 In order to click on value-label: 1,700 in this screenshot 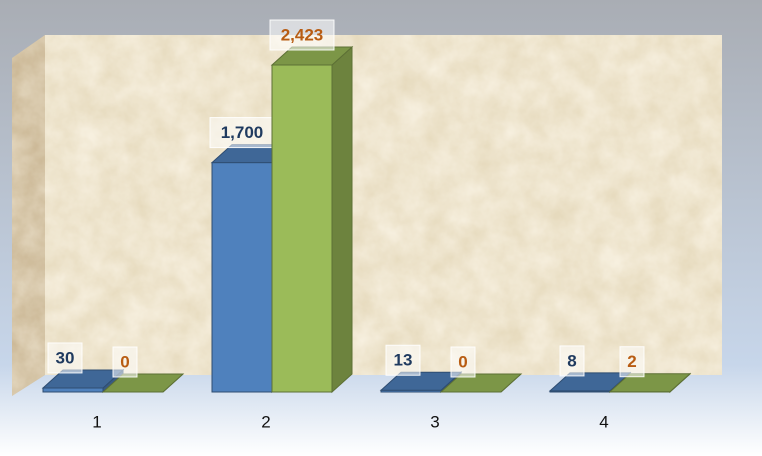, I will do `click(242, 132)`.